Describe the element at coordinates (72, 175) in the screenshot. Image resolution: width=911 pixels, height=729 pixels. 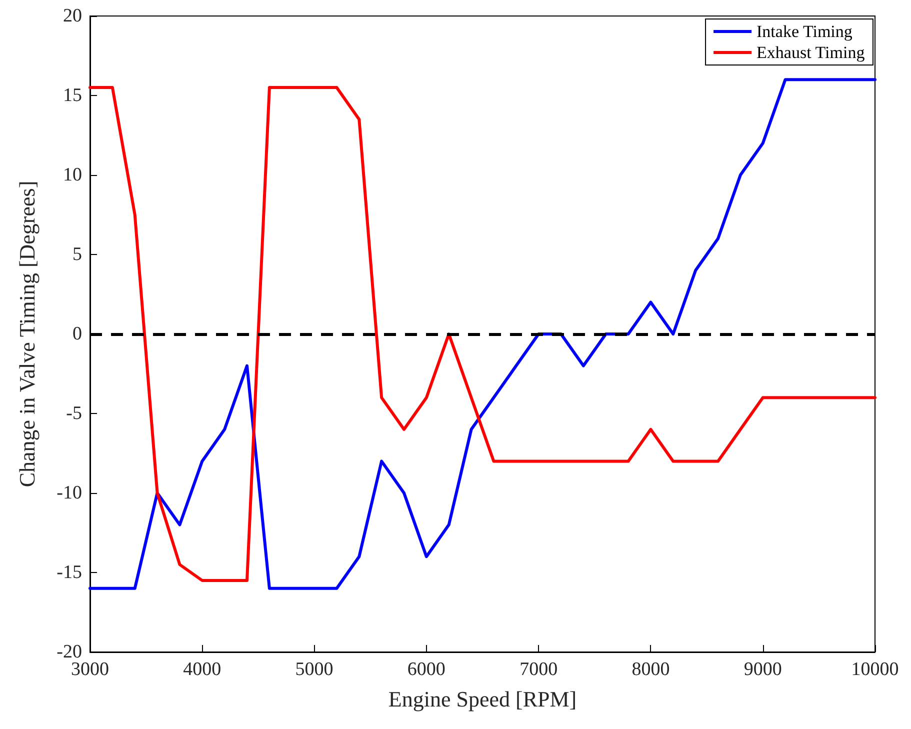
I see `y-tick-label: 10` at that location.